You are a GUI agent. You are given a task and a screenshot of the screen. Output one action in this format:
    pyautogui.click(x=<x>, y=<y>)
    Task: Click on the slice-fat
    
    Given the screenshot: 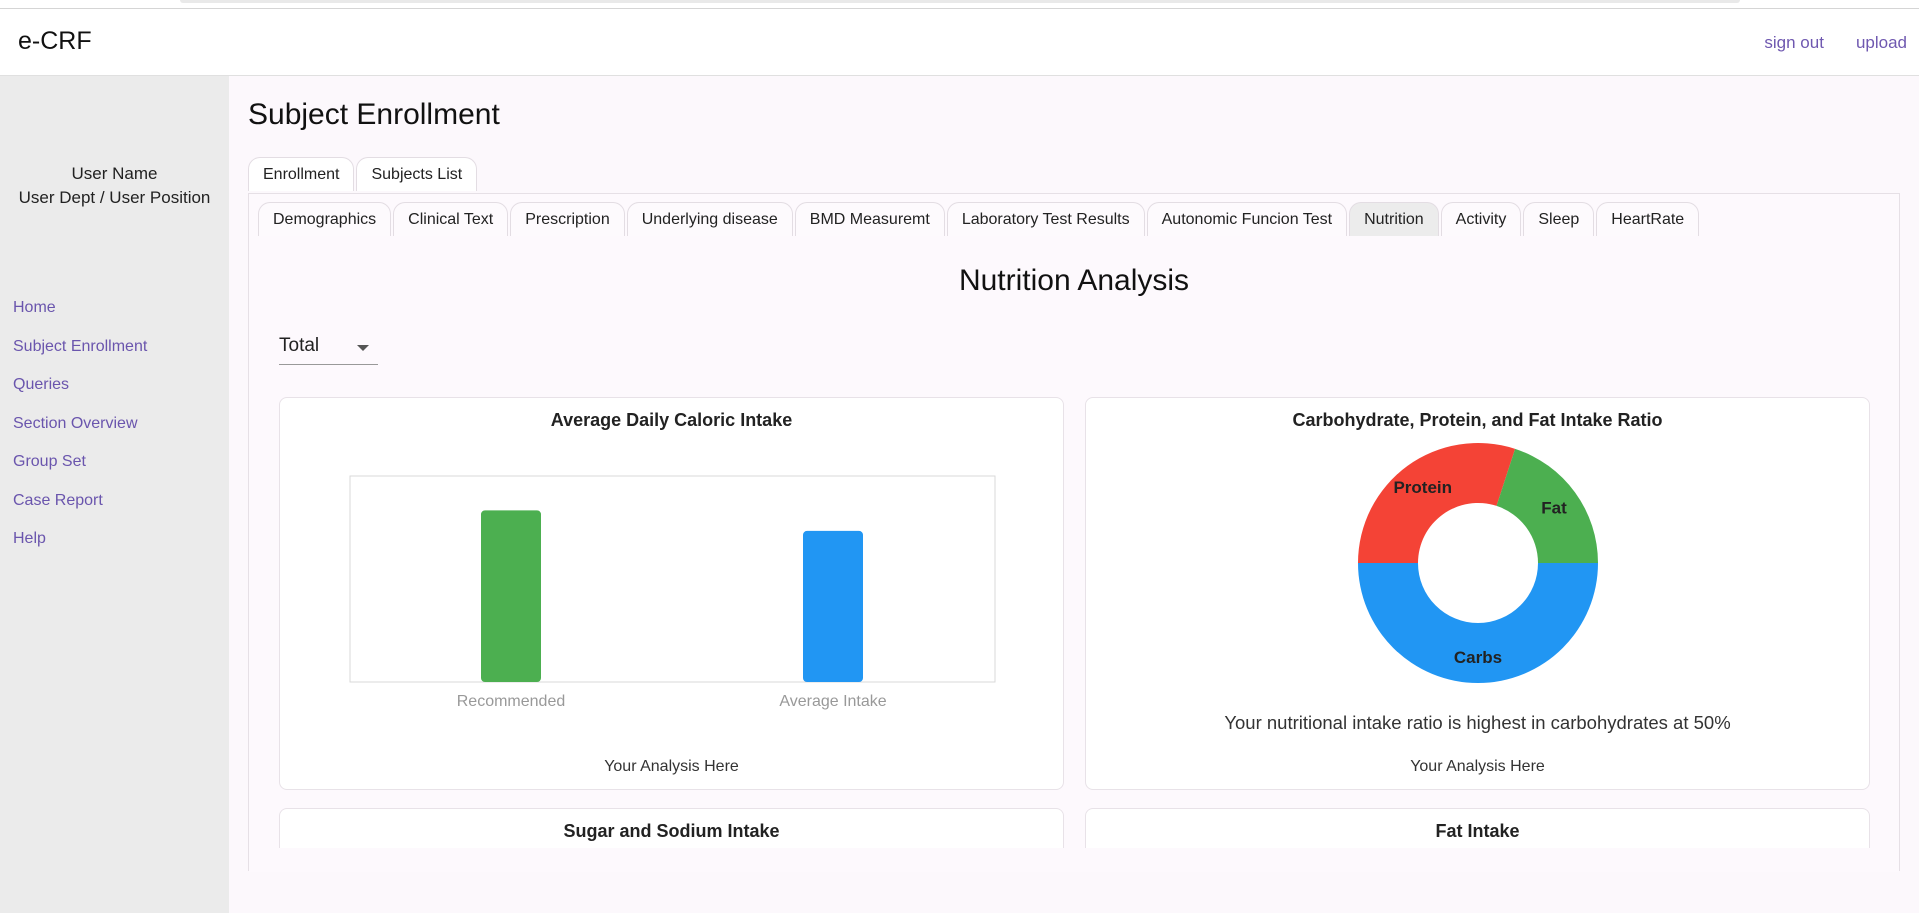 What is the action you would take?
    pyautogui.click(x=1547, y=505)
    